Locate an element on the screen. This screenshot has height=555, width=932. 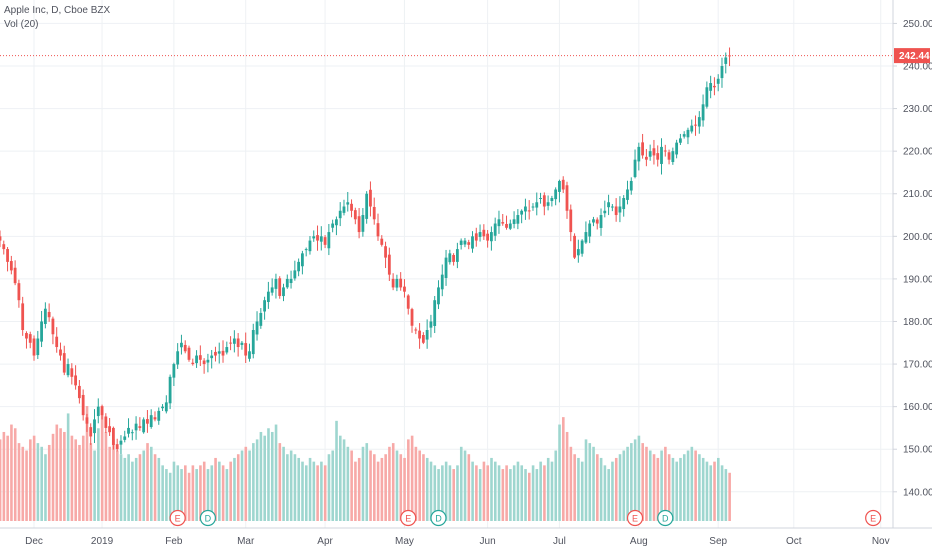
price-tick-label: 210.00 is located at coordinates (917, 194).